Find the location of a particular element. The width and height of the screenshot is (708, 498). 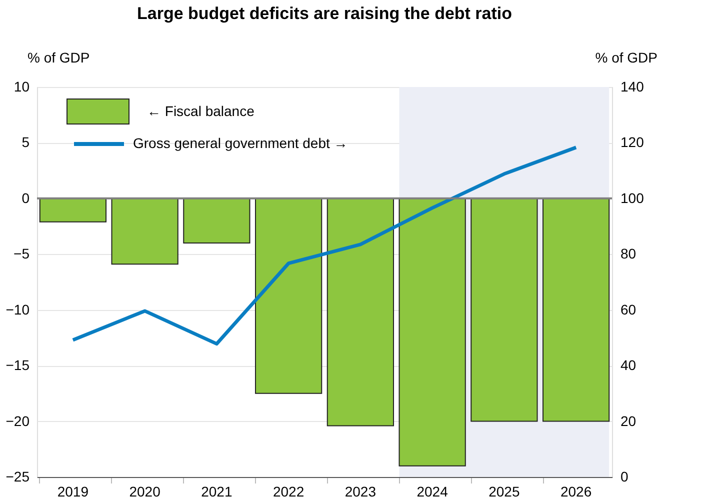

y-tick-label: −15 is located at coordinates (18, 365).